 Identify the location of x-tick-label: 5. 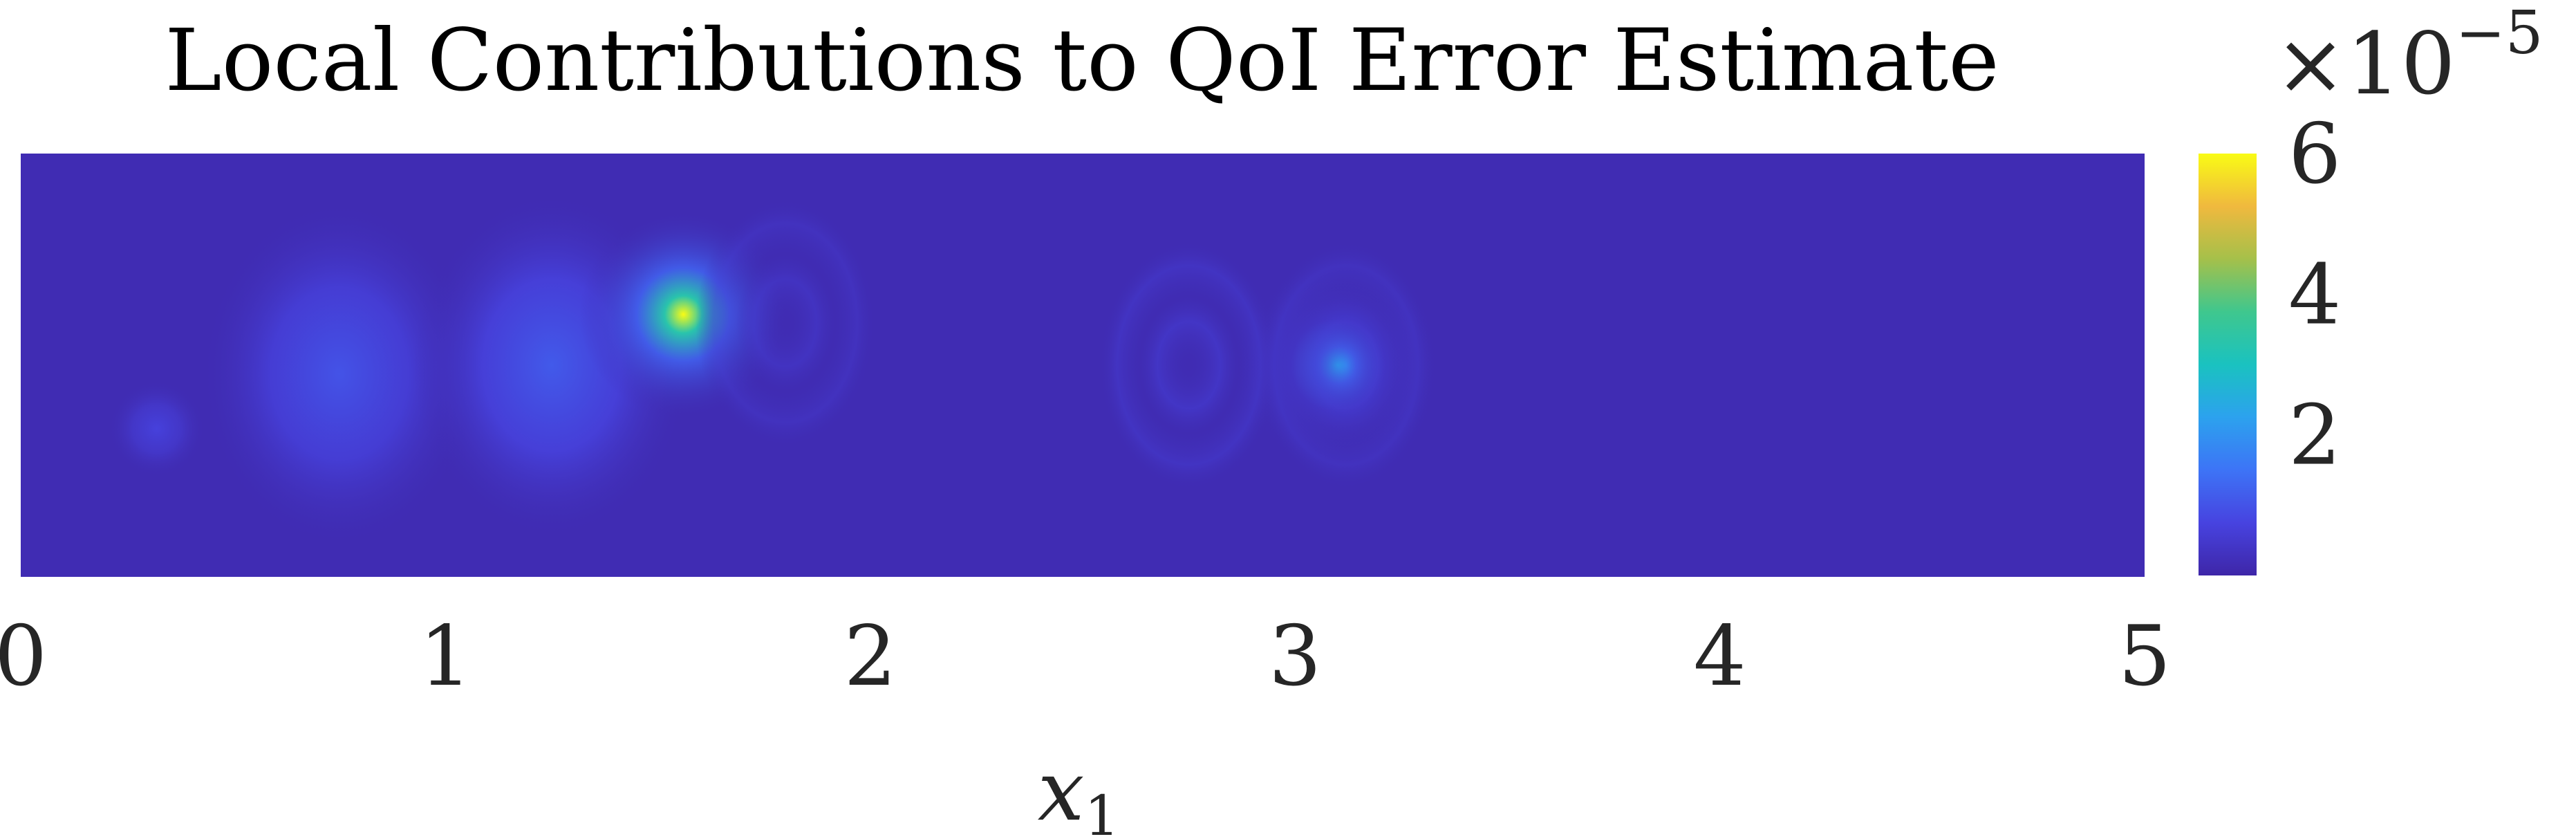
(2144, 657).